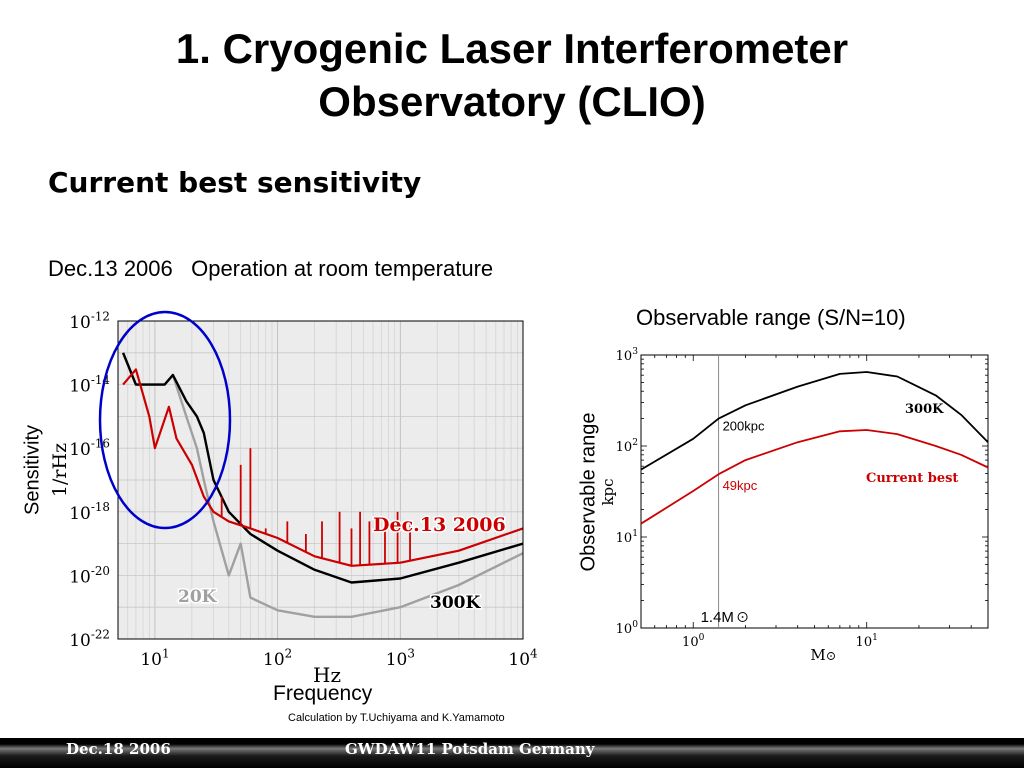  What do you see at coordinates (89, 512) in the screenshot?
I see `y-tick-label: 10⁻¹⁸` at bounding box center [89, 512].